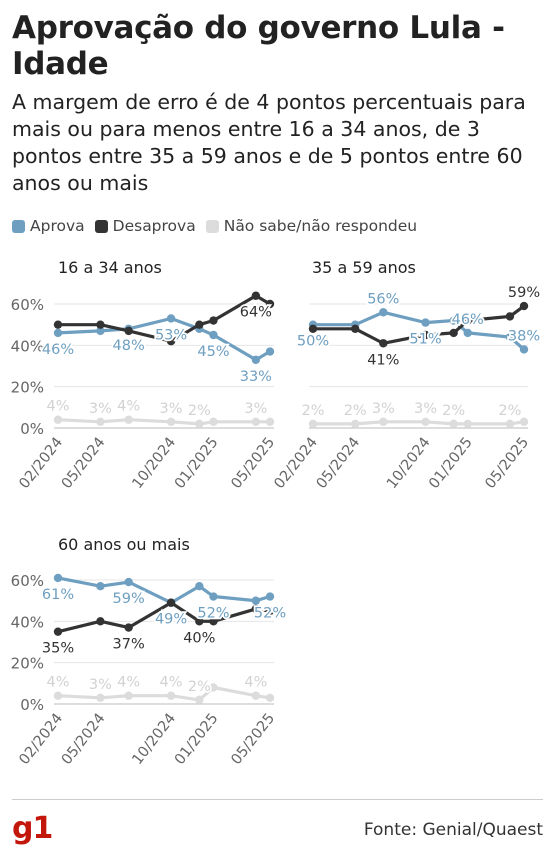 The height and width of the screenshot is (857, 555). I want to click on legend-label-aprova: Aprova, so click(57, 226).